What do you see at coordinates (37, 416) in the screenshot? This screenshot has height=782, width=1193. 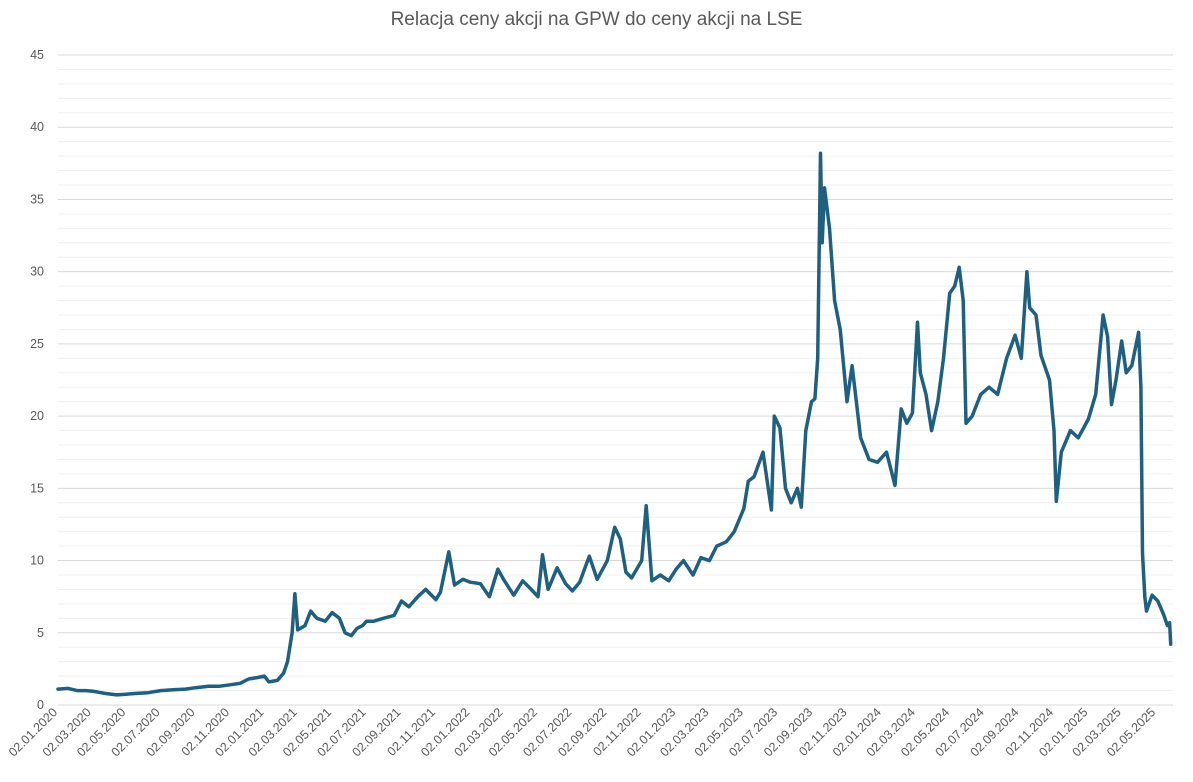 I see `y-tick-label: 20` at bounding box center [37, 416].